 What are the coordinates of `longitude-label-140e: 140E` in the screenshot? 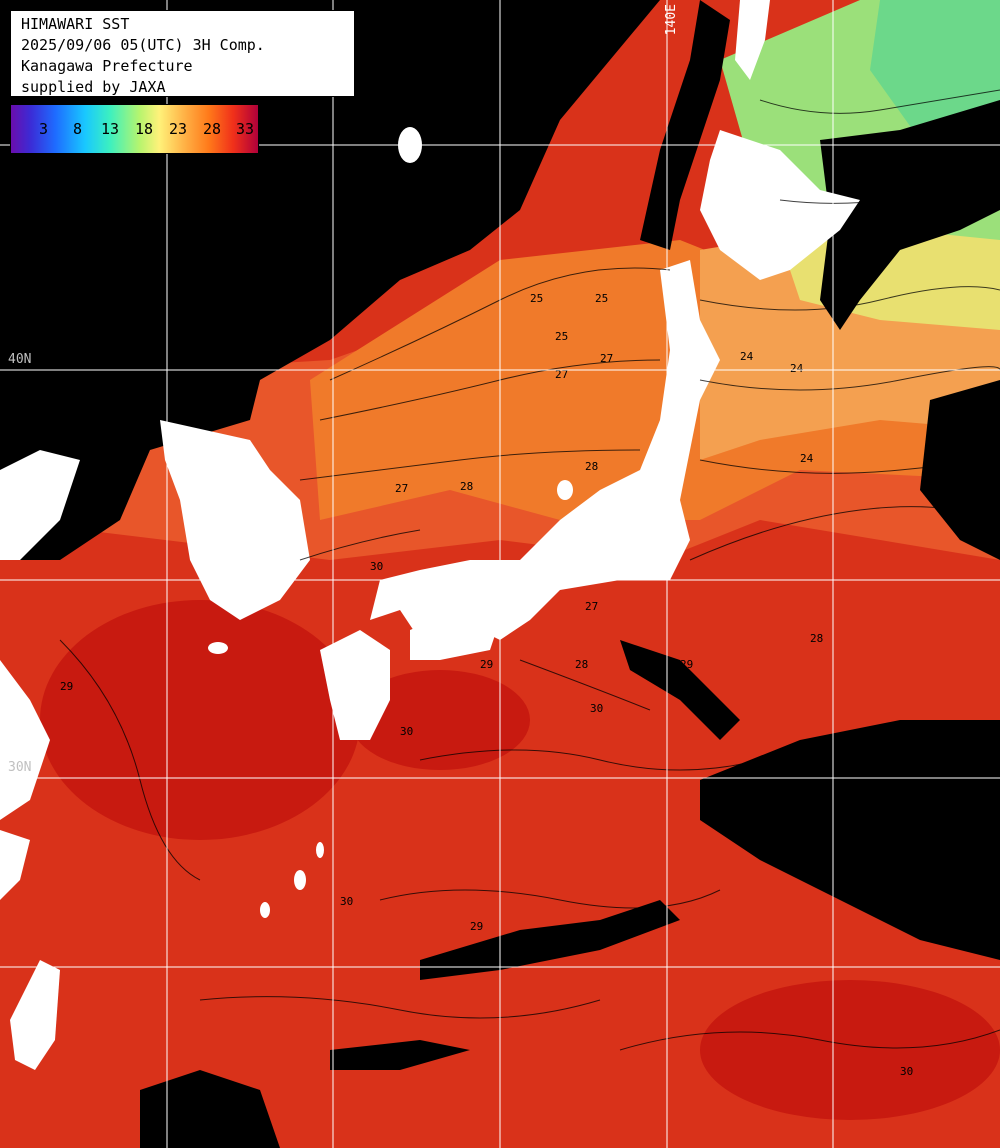 It's located at (671, 20).